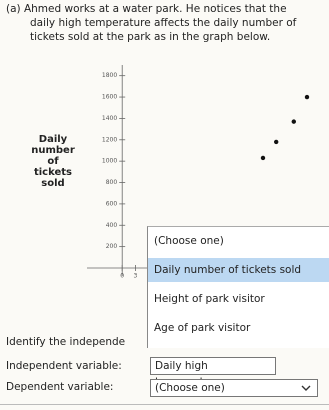 This screenshot has width=329, height=410. What do you see at coordinates (234, 388) in the screenshot?
I see `select-box: (Choose one)` at bounding box center [234, 388].